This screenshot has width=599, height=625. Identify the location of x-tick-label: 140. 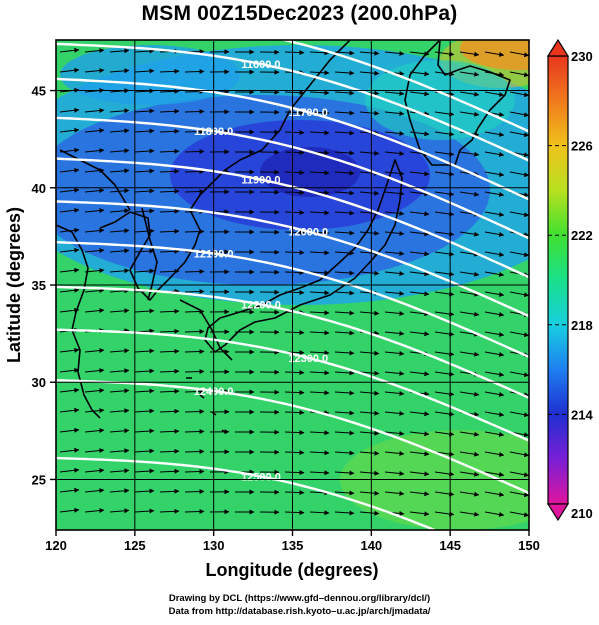
(371, 545).